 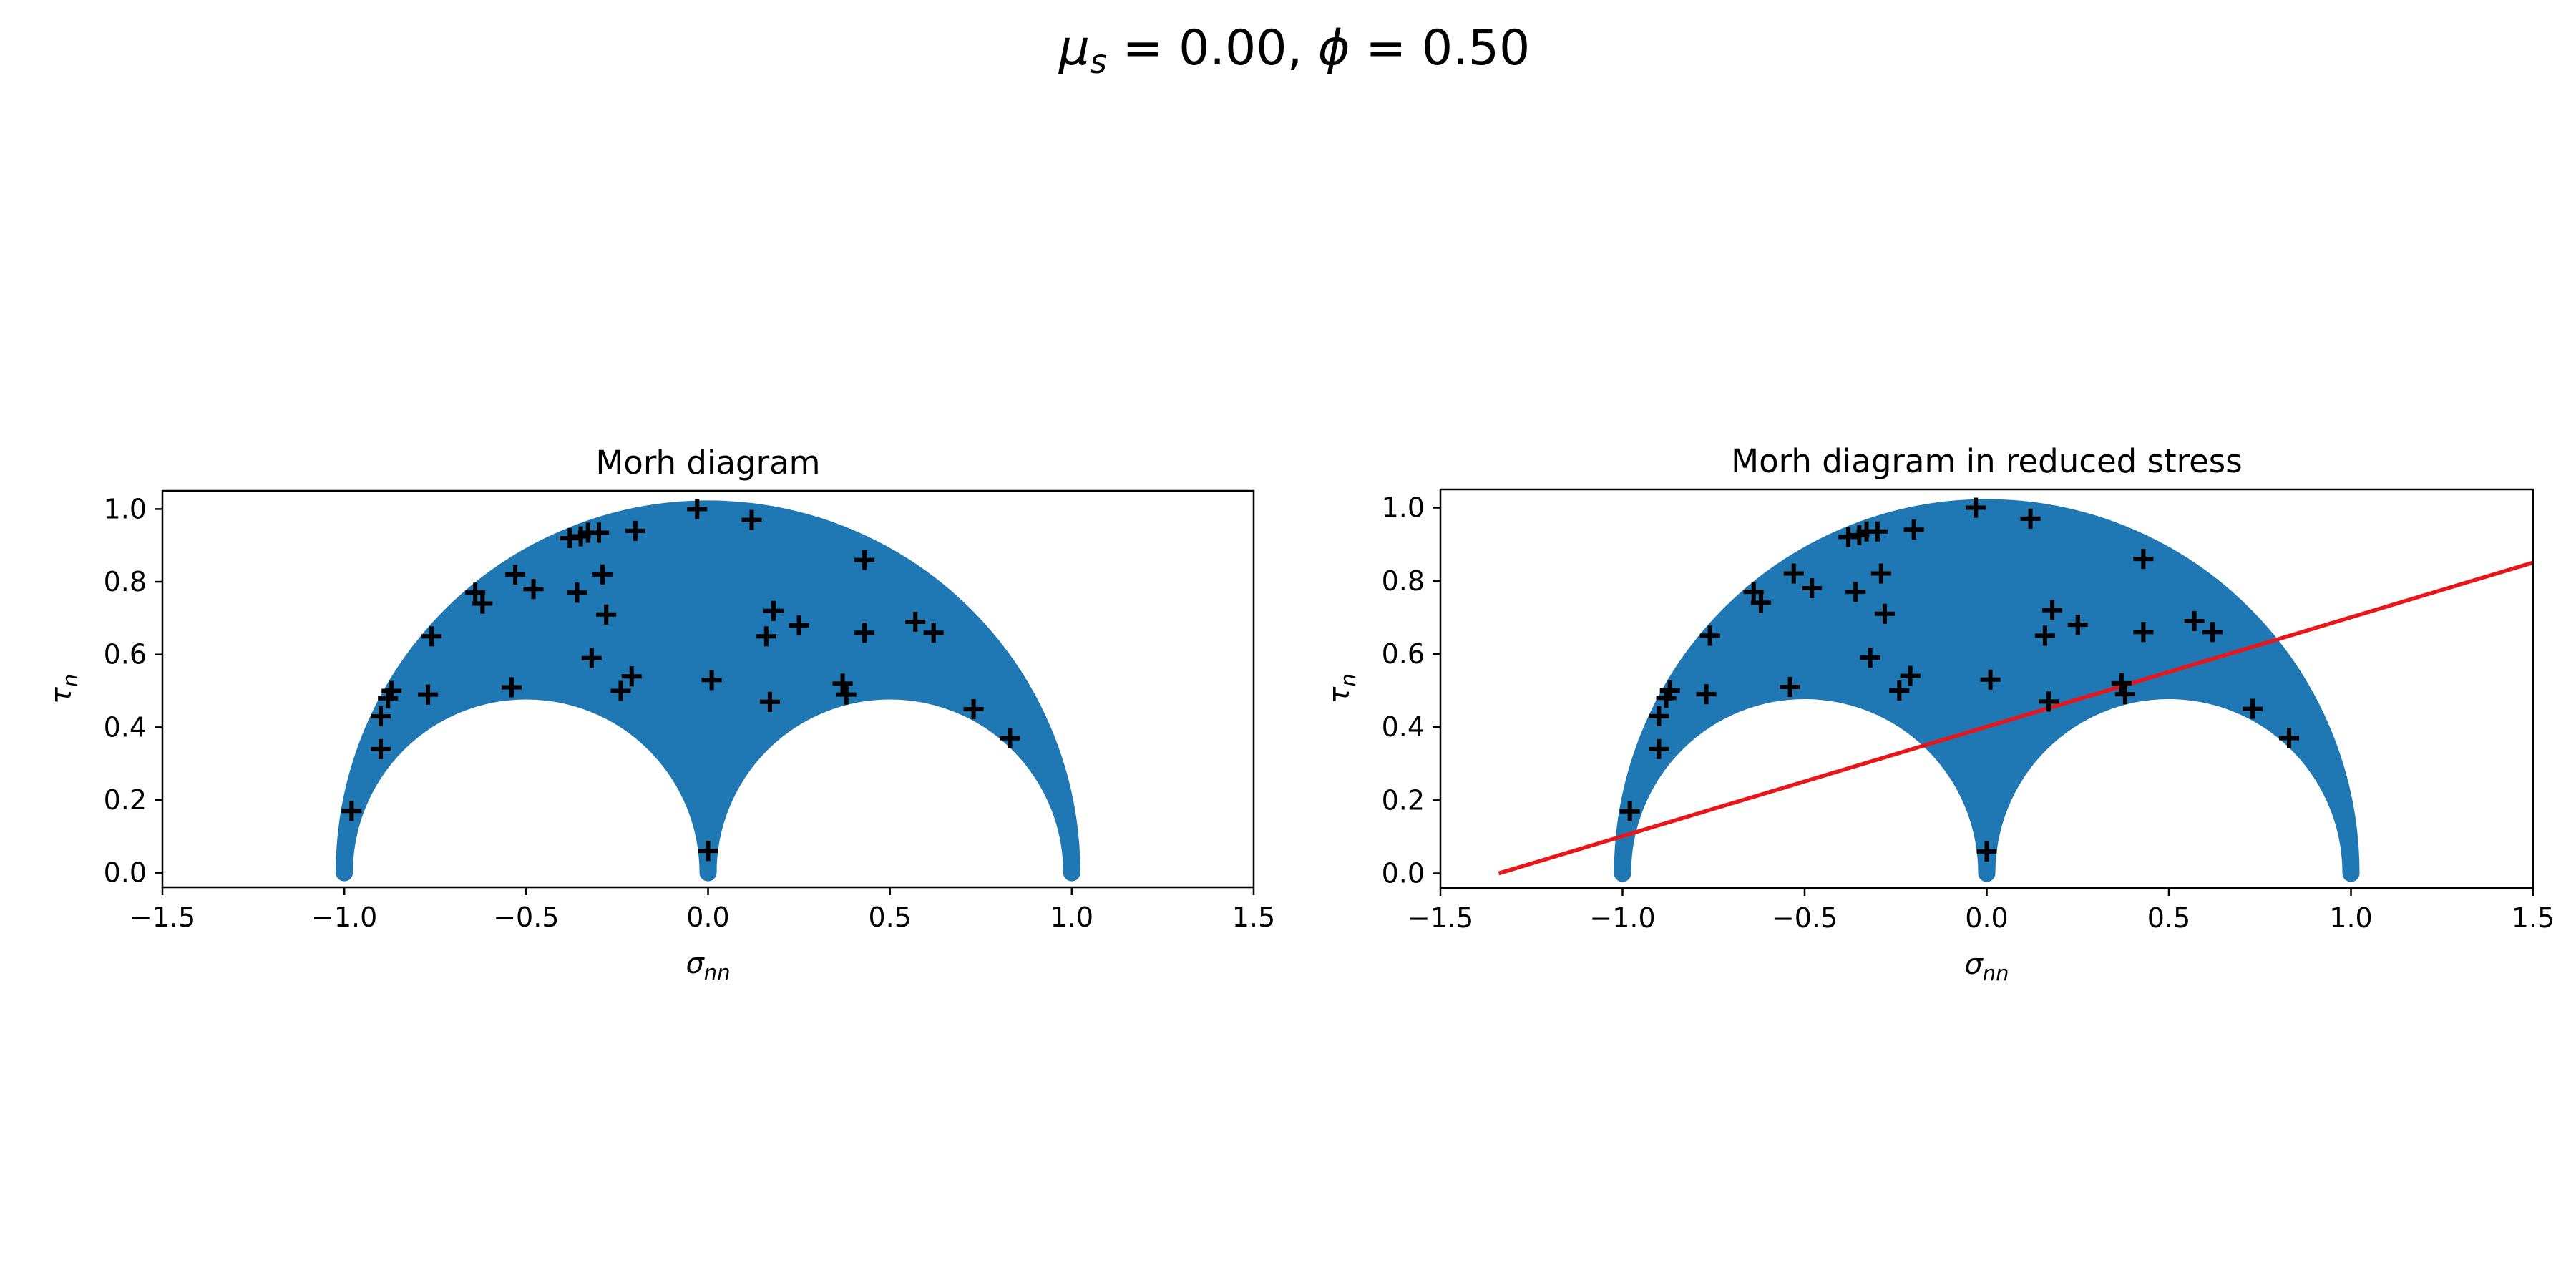 I want to click on figure-suptitle: μs = 0.00, ϕ = 0.50, so click(x=1294, y=50).